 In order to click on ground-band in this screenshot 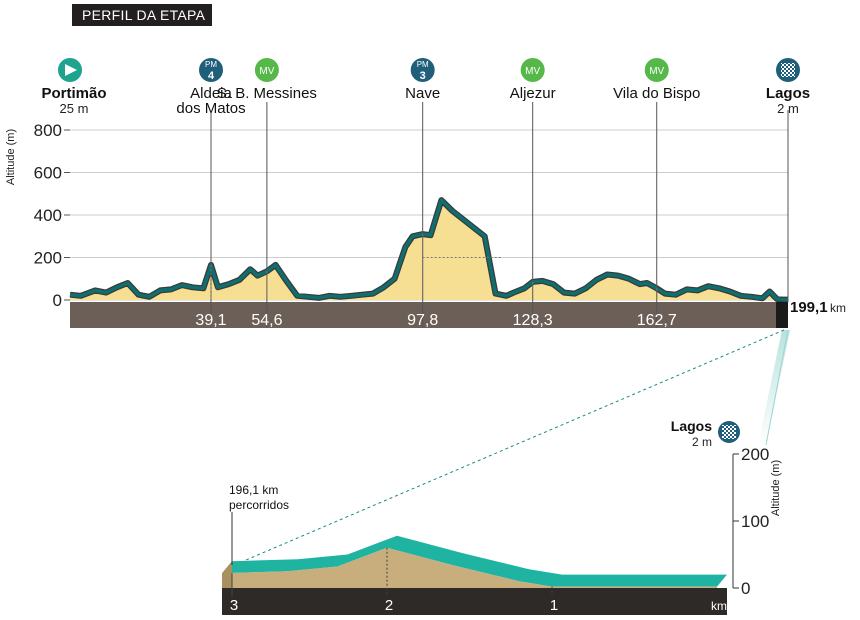, I will do `click(429, 315)`.